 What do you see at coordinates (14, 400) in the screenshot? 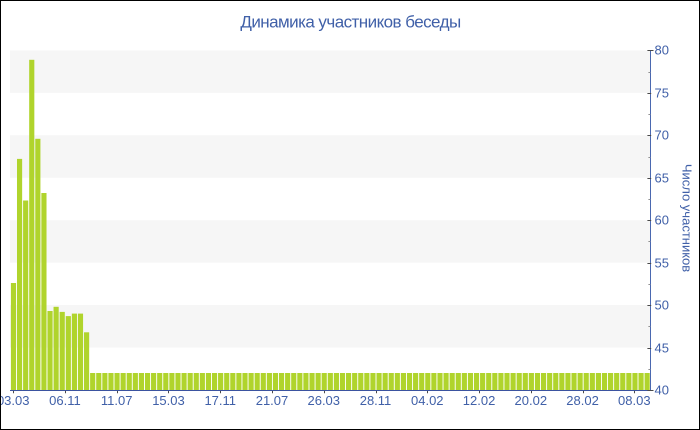
I see `svg-text: 03.03` at bounding box center [14, 400].